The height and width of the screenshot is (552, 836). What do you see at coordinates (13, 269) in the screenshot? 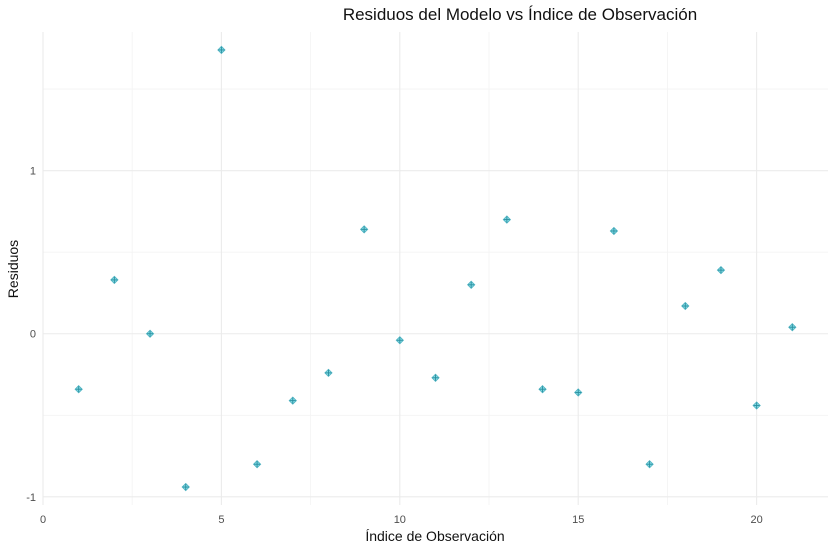
I see `y-axis-label: Residuos` at bounding box center [13, 269].